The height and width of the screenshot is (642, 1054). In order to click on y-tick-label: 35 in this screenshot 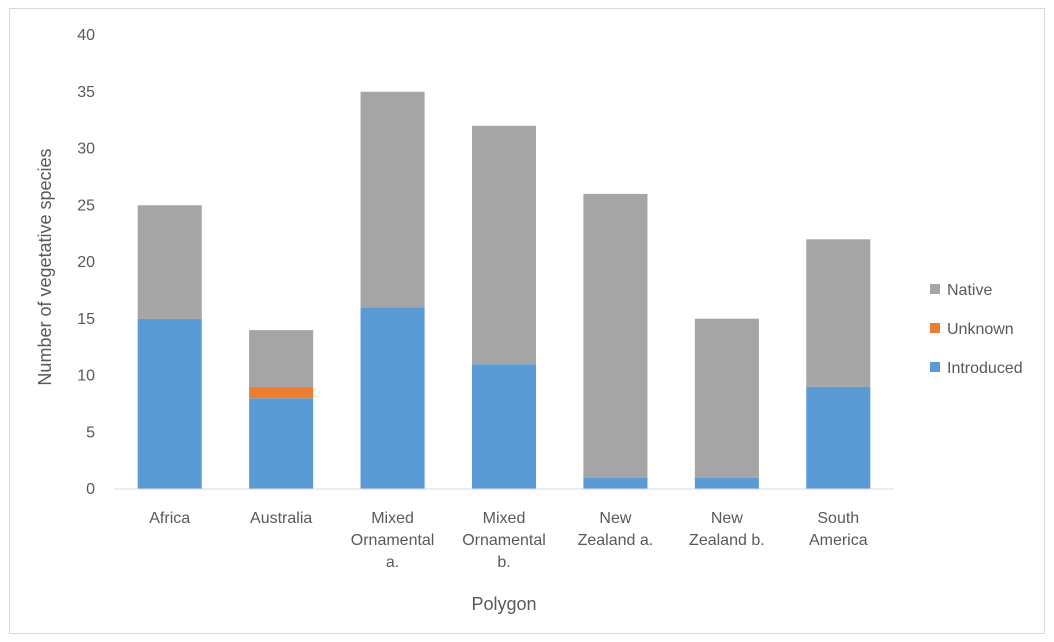, I will do `click(86, 92)`.